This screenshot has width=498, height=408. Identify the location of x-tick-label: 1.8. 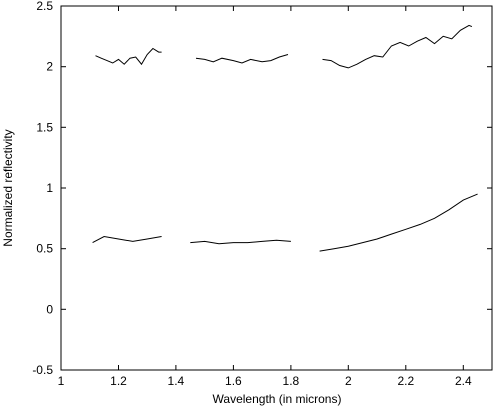
(291, 381).